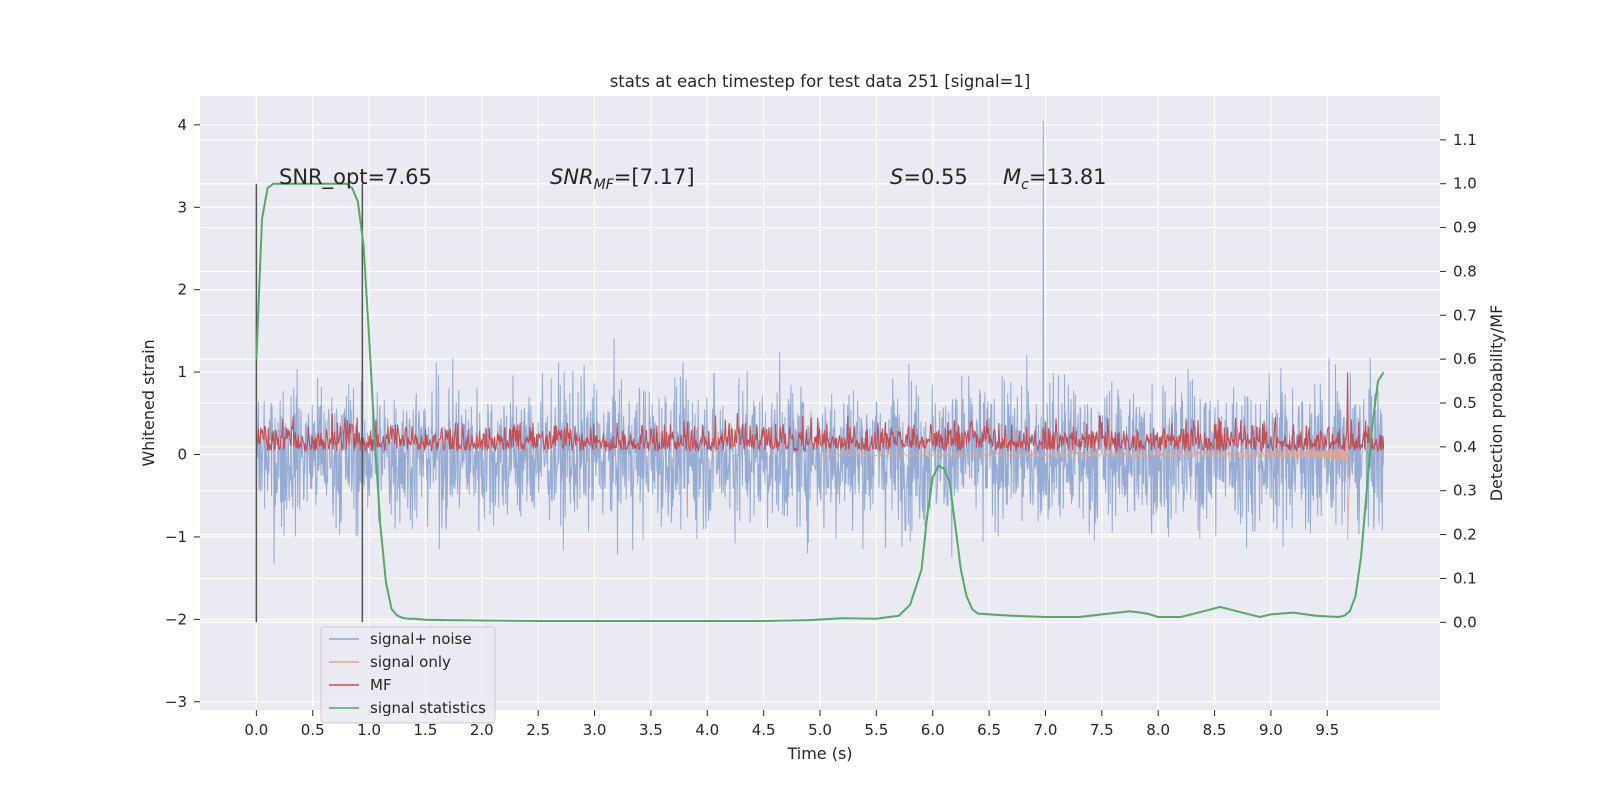 This screenshot has width=1600, height=800. I want to click on x-tick-label: 4.5, so click(764, 730).